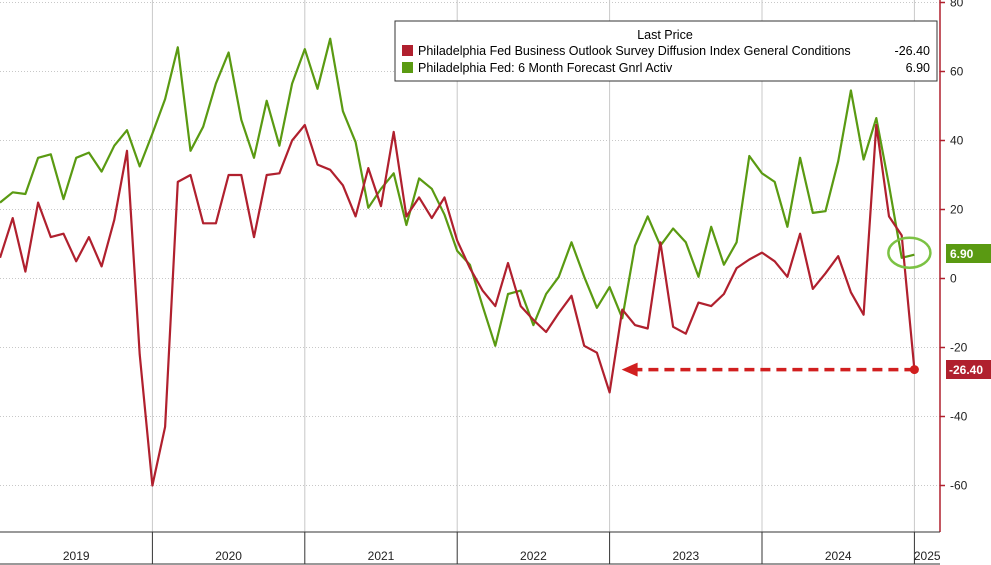  Describe the element at coordinates (685, 556) in the screenshot. I see `x-year-label-2023: 2023` at that location.